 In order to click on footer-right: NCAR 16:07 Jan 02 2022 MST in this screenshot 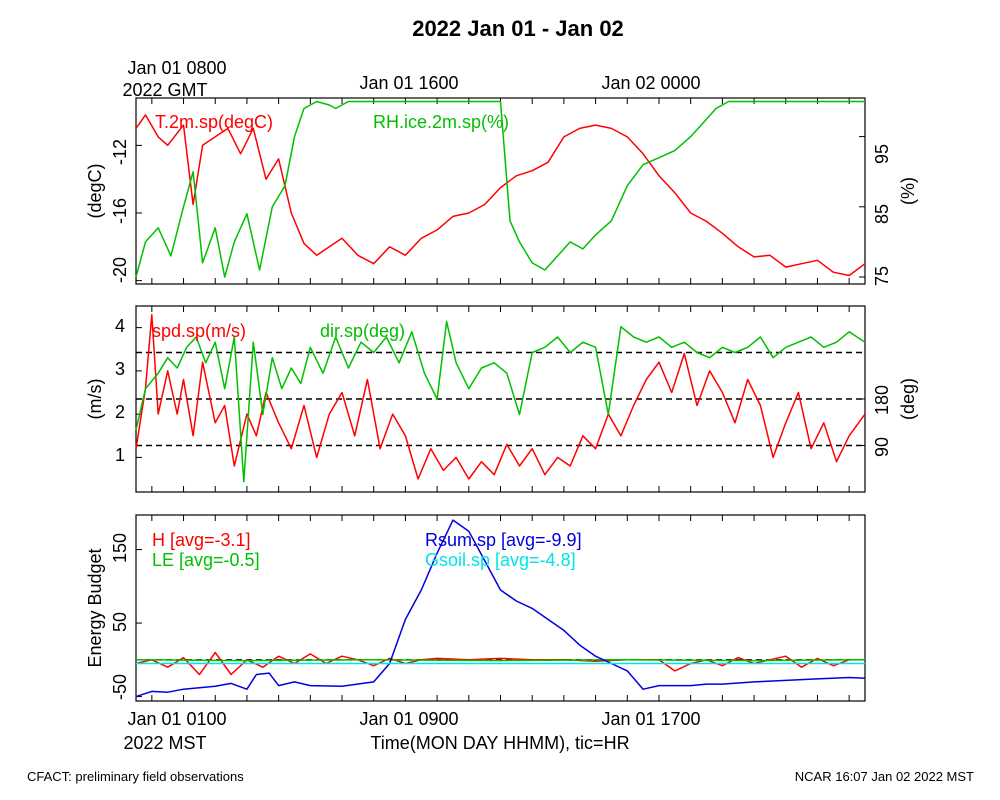, I will do `click(884, 776)`.